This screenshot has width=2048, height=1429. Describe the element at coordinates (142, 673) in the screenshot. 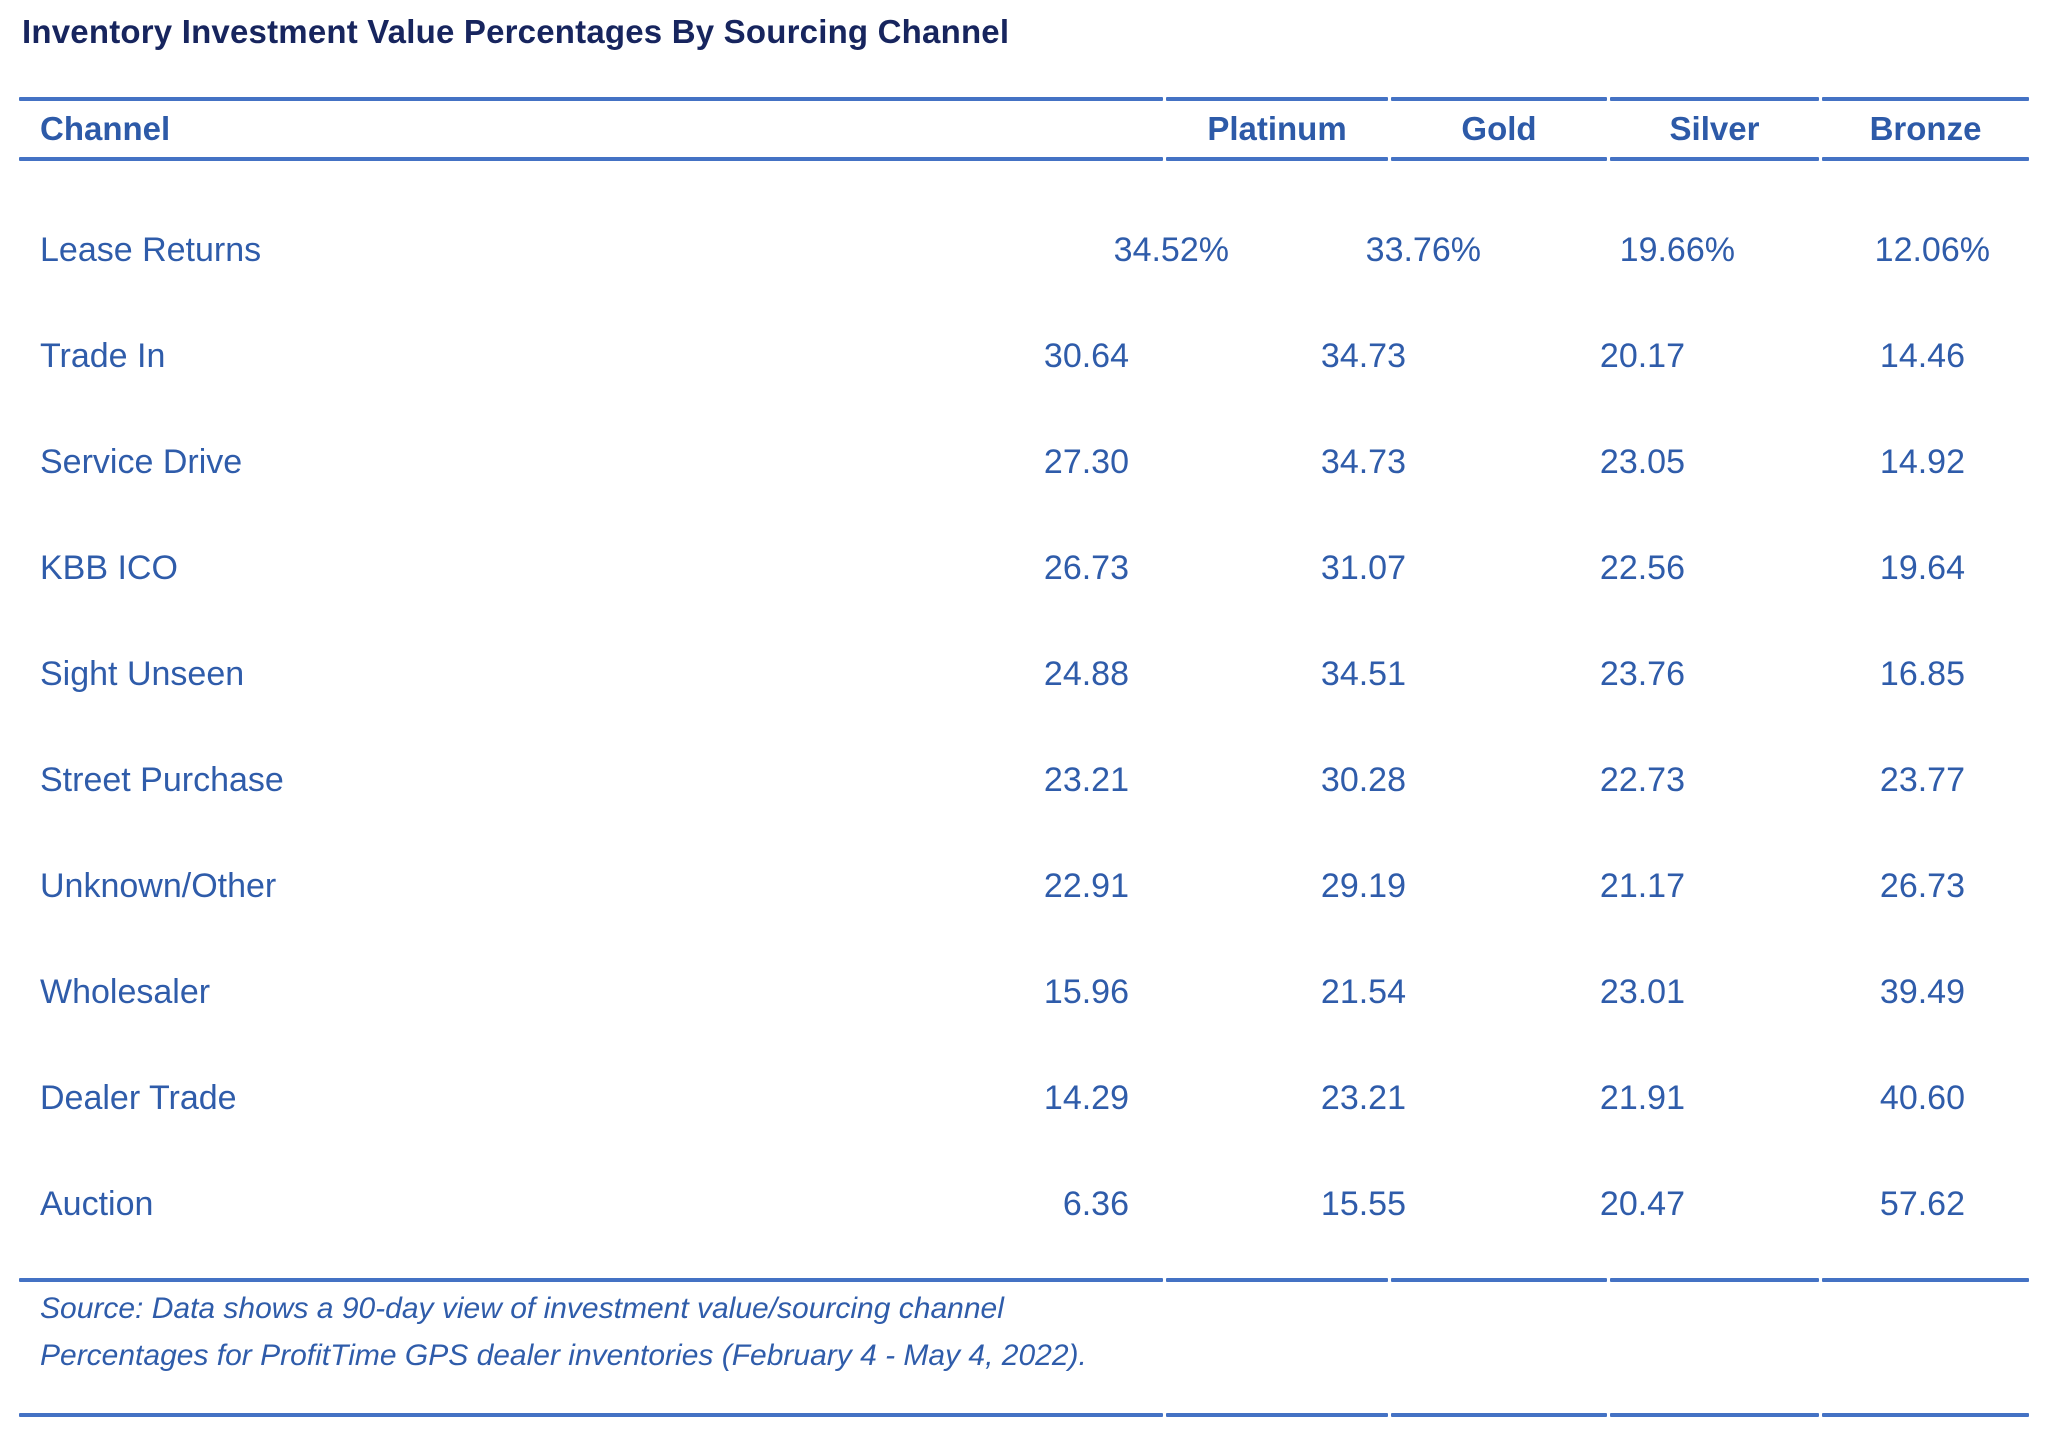

I see `channel-cell: Sight Unseen` at that location.